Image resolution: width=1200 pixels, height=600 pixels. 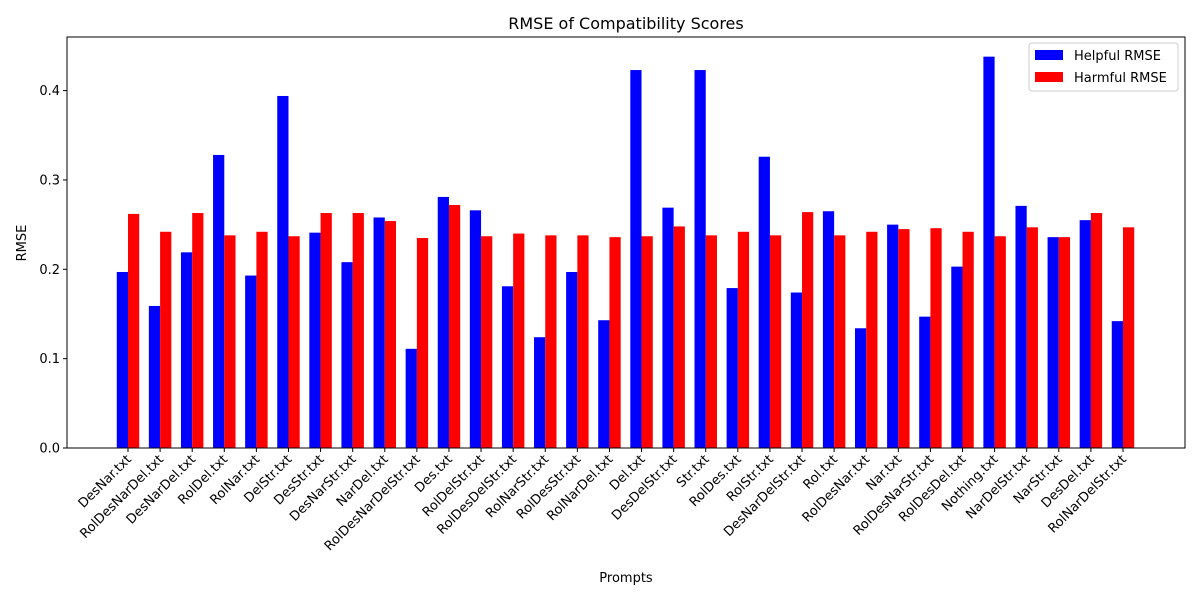 I want to click on legend-box, so click(x=1103, y=67).